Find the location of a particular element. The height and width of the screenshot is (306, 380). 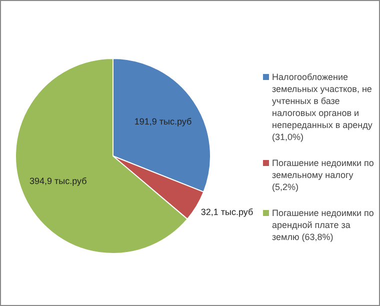

legend-label: Налогообложение земельных участков, не учтенных в базе налоговых органов и непереданных в аренду (31,0%) is located at coordinates (323, 107).